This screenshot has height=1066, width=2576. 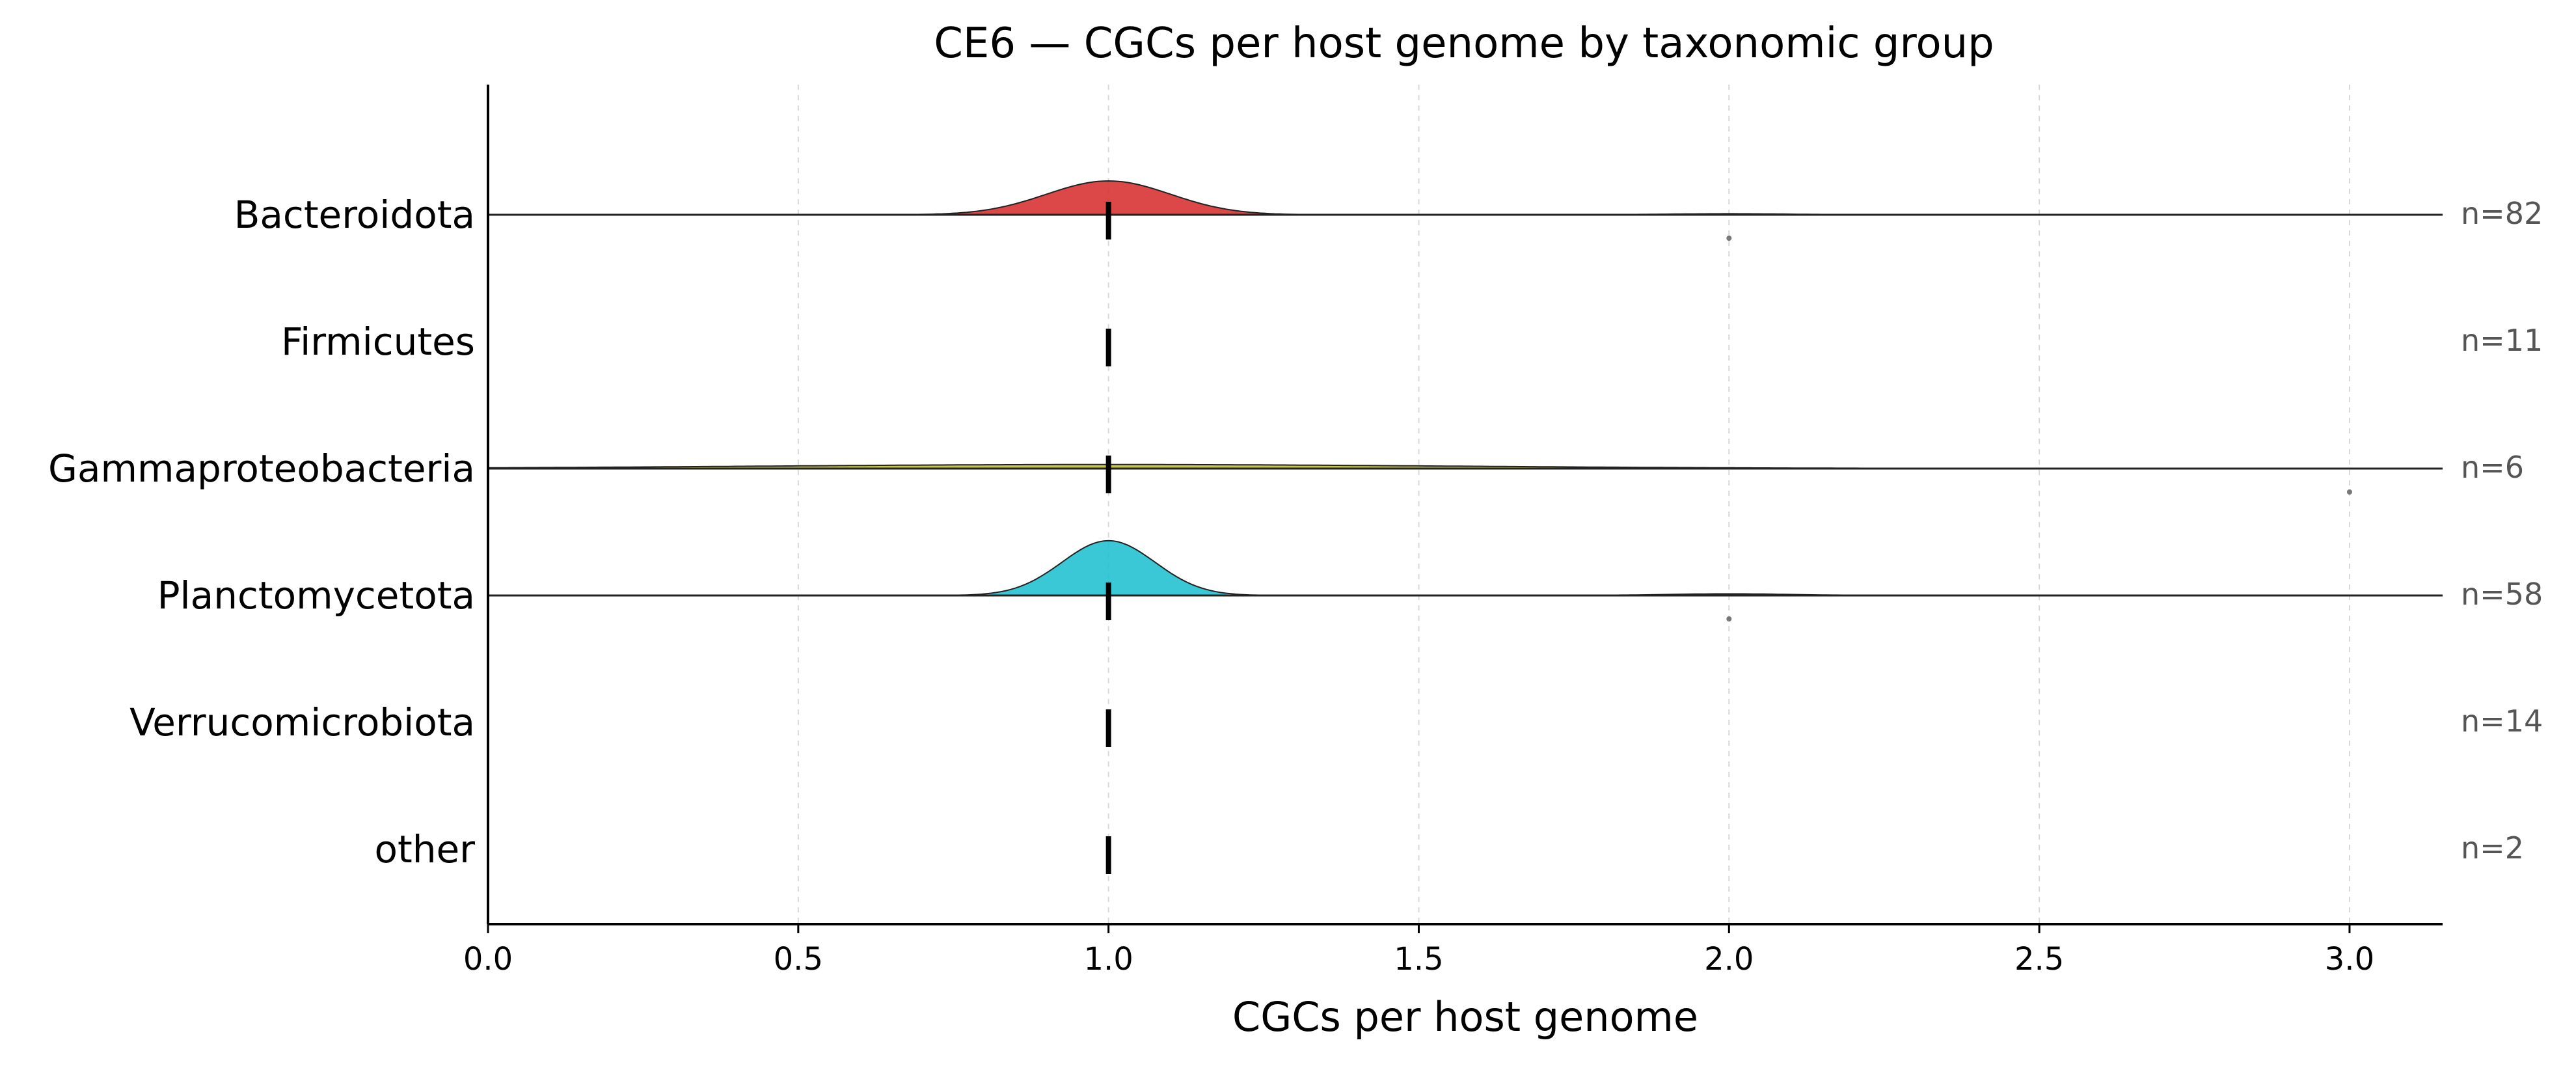 I want to click on x-tick-label: 2.0, so click(x=1729, y=959).